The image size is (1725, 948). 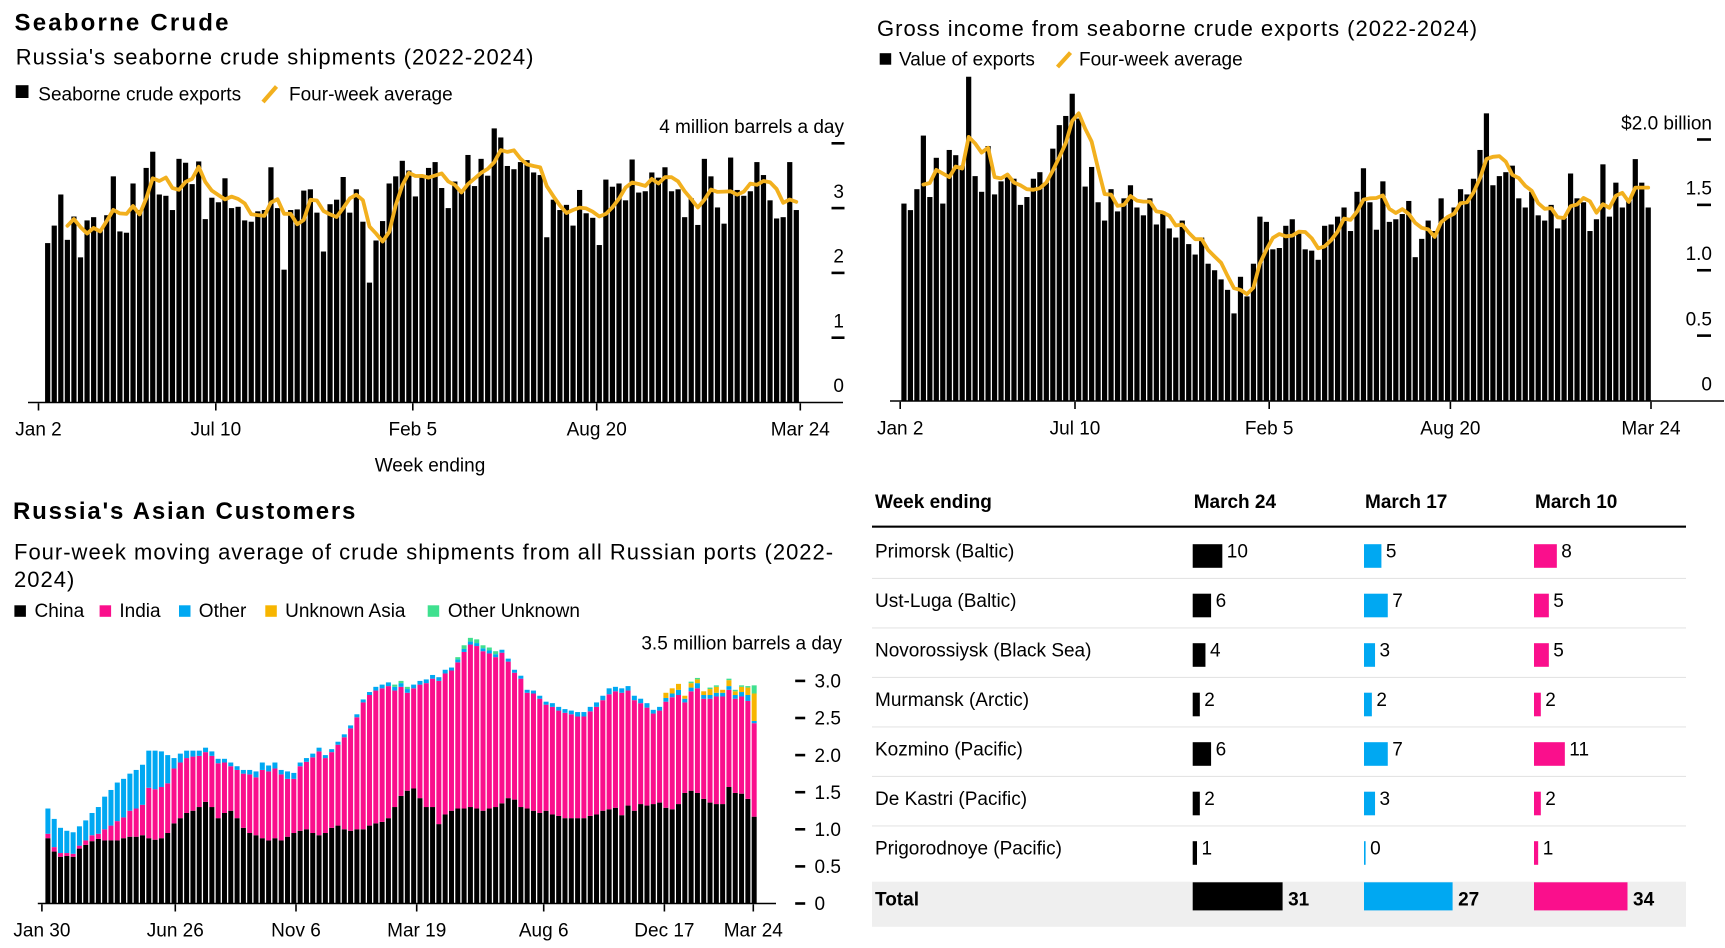 What do you see at coordinates (949, 750) in the screenshot?
I see `svg-text: Kozmino (Pacific)` at bounding box center [949, 750].